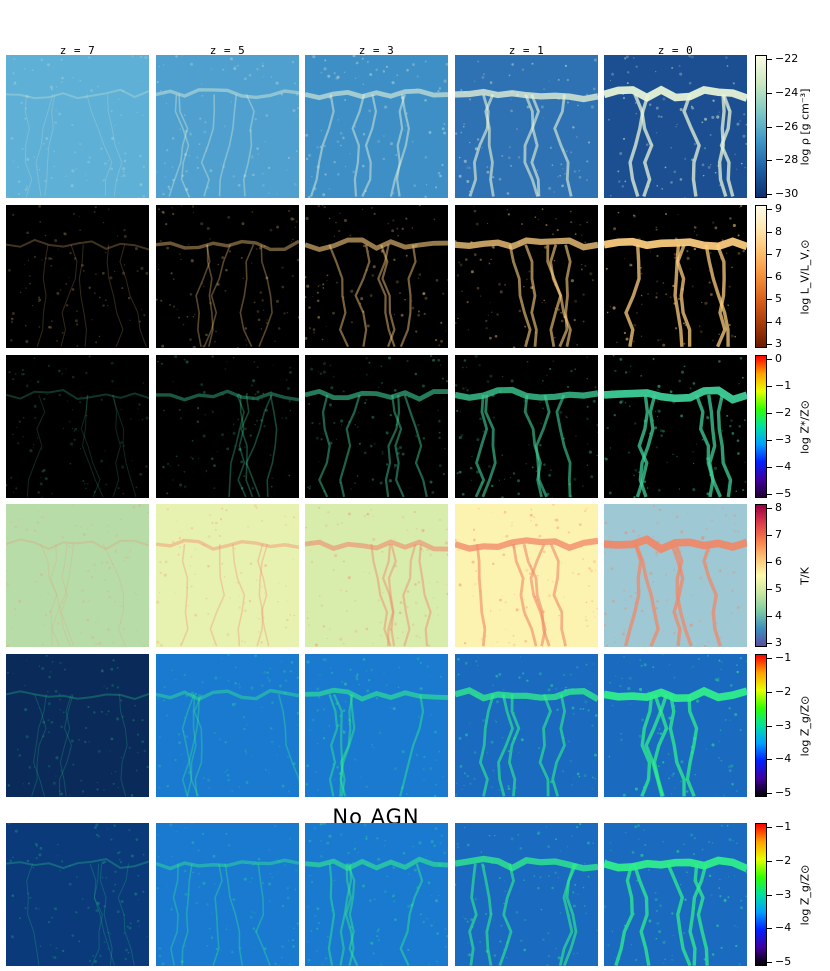  I want to click on panel-gas-density-col4, so click(675, 126).